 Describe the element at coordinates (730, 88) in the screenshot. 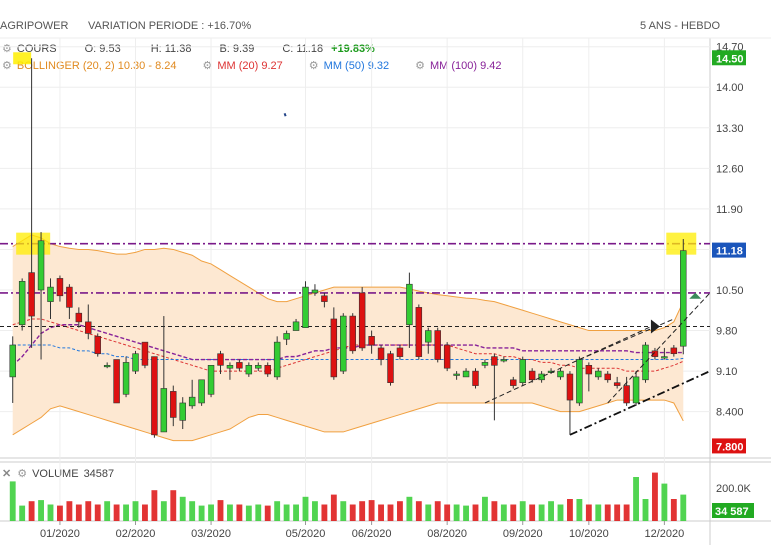

I see `y-tick-label: 14.00` at that location.